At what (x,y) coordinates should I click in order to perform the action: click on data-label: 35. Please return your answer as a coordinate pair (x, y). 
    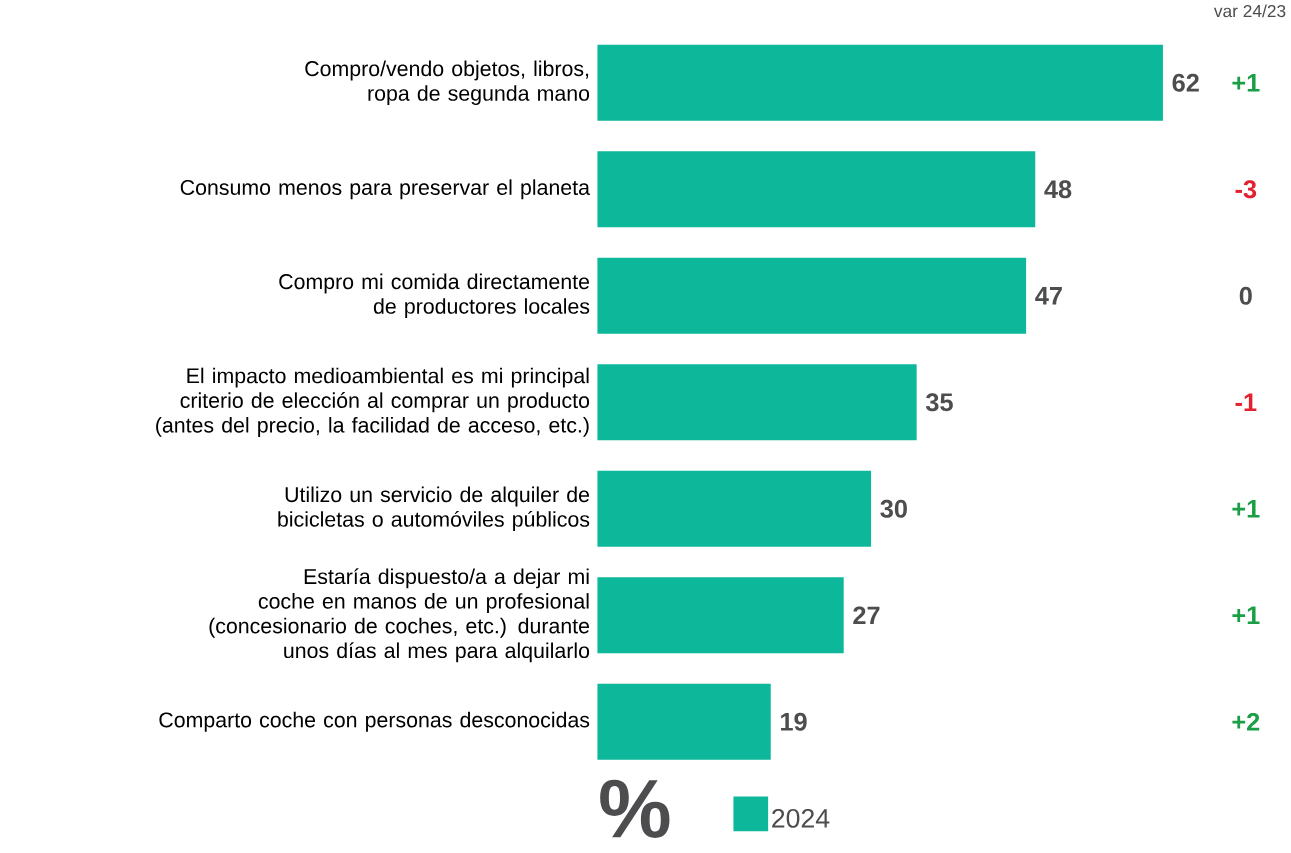
    Looking at the image, I should click on (939, 402).